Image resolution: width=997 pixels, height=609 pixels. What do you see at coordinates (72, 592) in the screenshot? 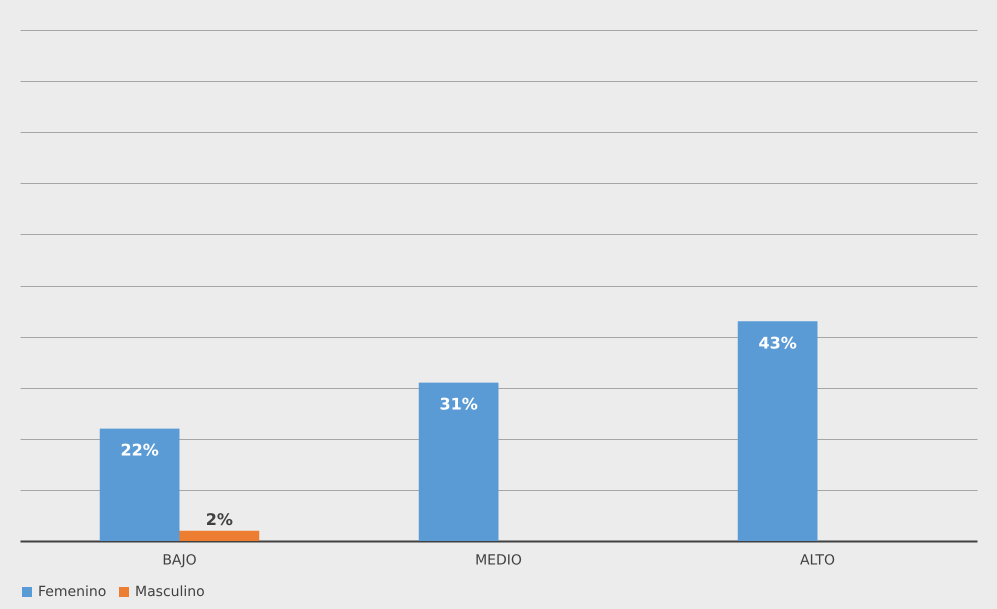
I see `legend-label: Femenino` at bounding box center [72, 592].